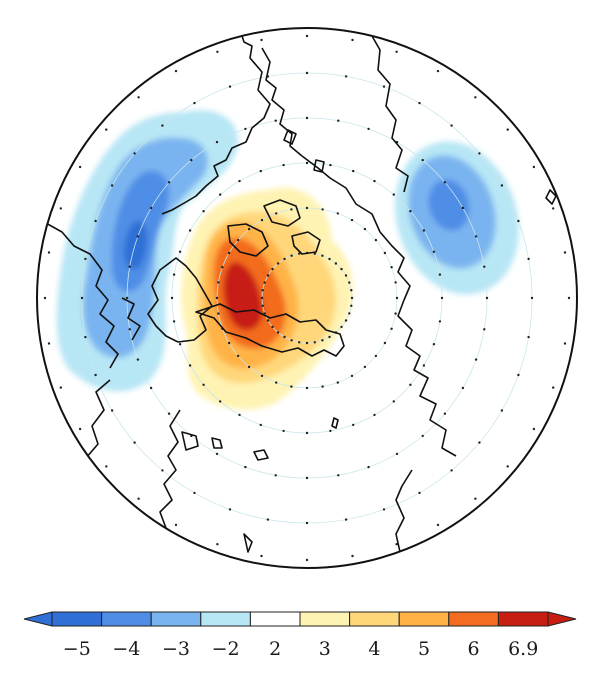 The height and width of the screenshot is (679, 600). I want to click on colorbar-tick-label: 6.9, so click(523, 649).